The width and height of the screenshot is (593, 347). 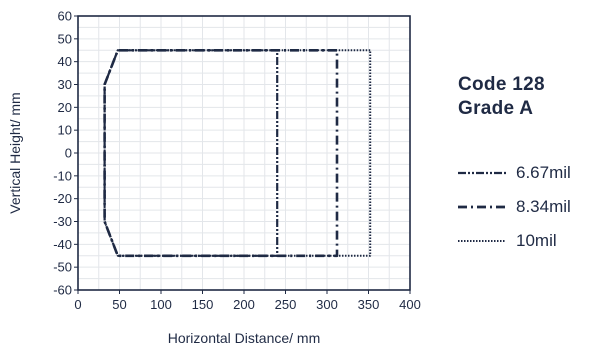 I want to click on y-tick-label: 50, so click(x=65, y=38).